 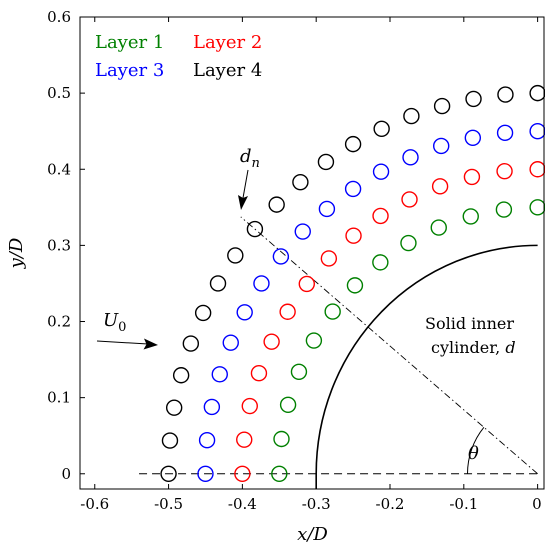 I want to click on spacing-arrow-head, so click(x=243, y=202).